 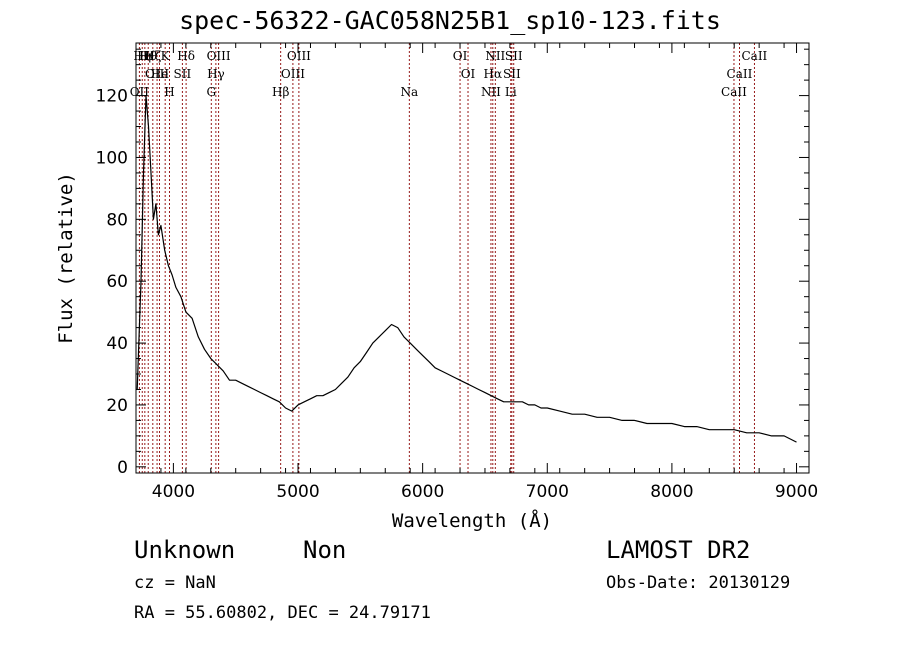 What do you see at coordinates (117, 282) in the screenshot?
I see `y-tick-label: 60` at bounding box center [117, 282].